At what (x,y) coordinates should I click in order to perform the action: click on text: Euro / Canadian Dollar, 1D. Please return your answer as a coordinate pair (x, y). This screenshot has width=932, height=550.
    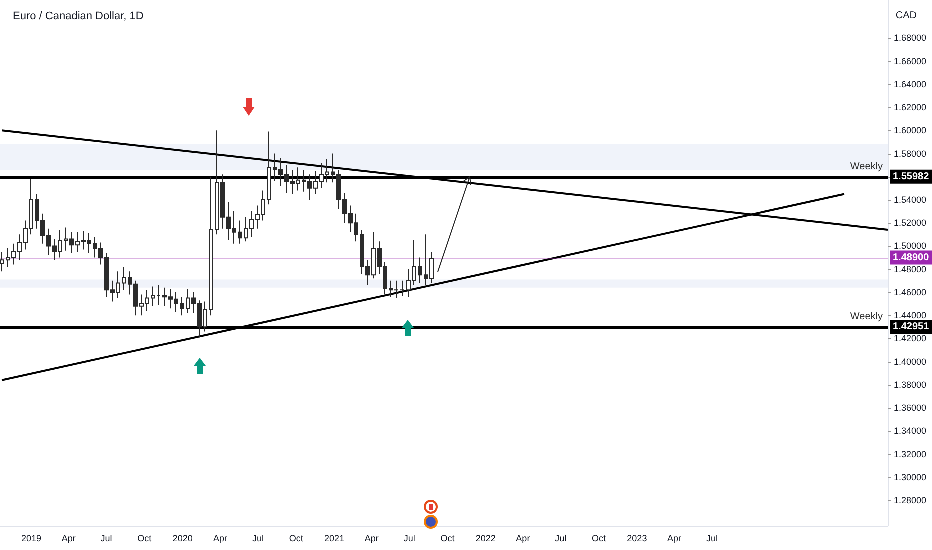
    Looking at the image, I should click on (78, 16).